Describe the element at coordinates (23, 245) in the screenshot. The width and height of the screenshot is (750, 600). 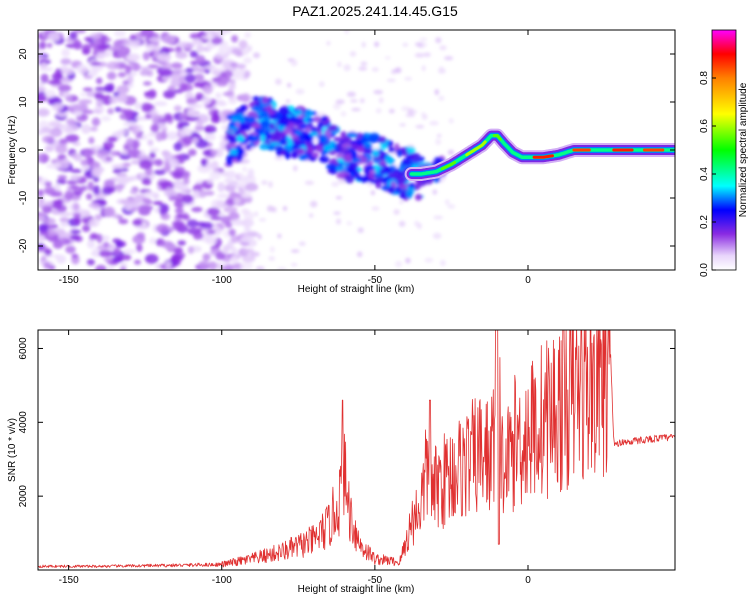
I see `spectrogram-ytick-label: -20` at that location.